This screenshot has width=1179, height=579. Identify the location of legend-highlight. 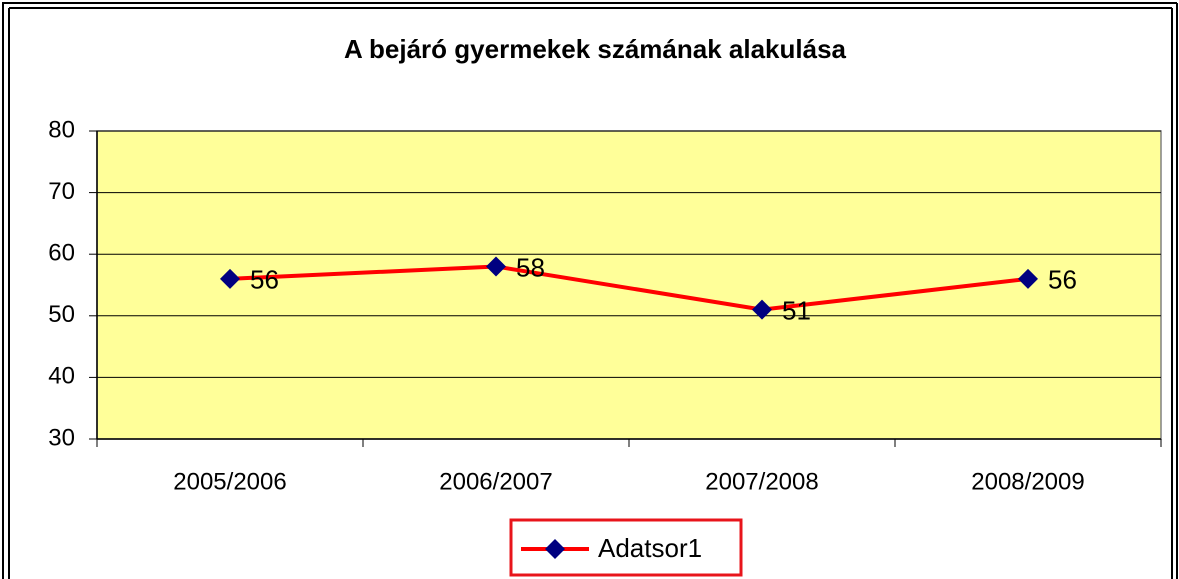
(626, 547).